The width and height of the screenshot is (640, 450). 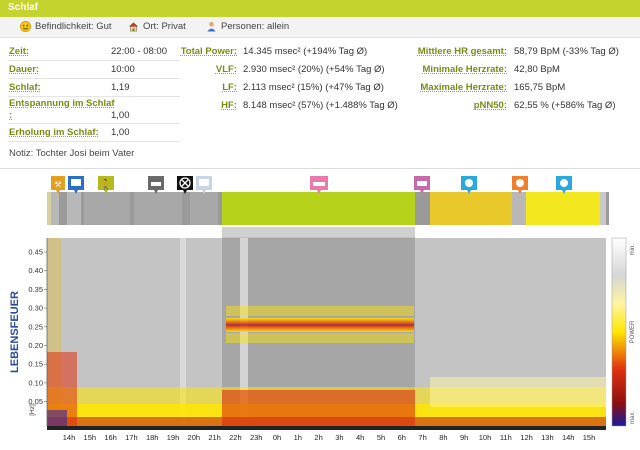 What do you see at coordinates (120, 132) in the screenshot?
I see `metric-value-erholung: 1,00` at bounding box center [120, 132].